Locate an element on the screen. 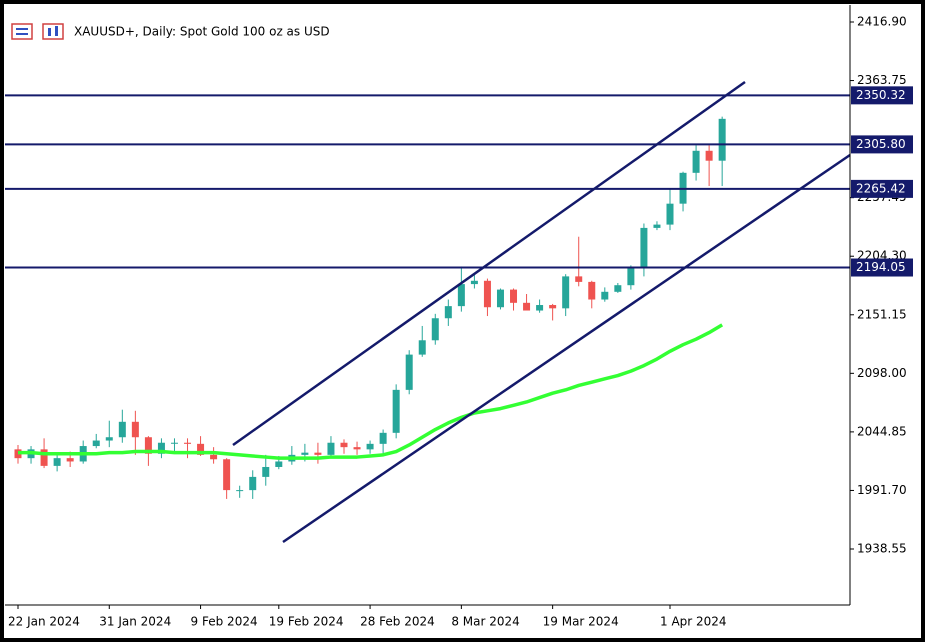 The width and height of the screenshot is (925, 642). y-tick-label: 1938.55 is located at coordinates (882, 549).